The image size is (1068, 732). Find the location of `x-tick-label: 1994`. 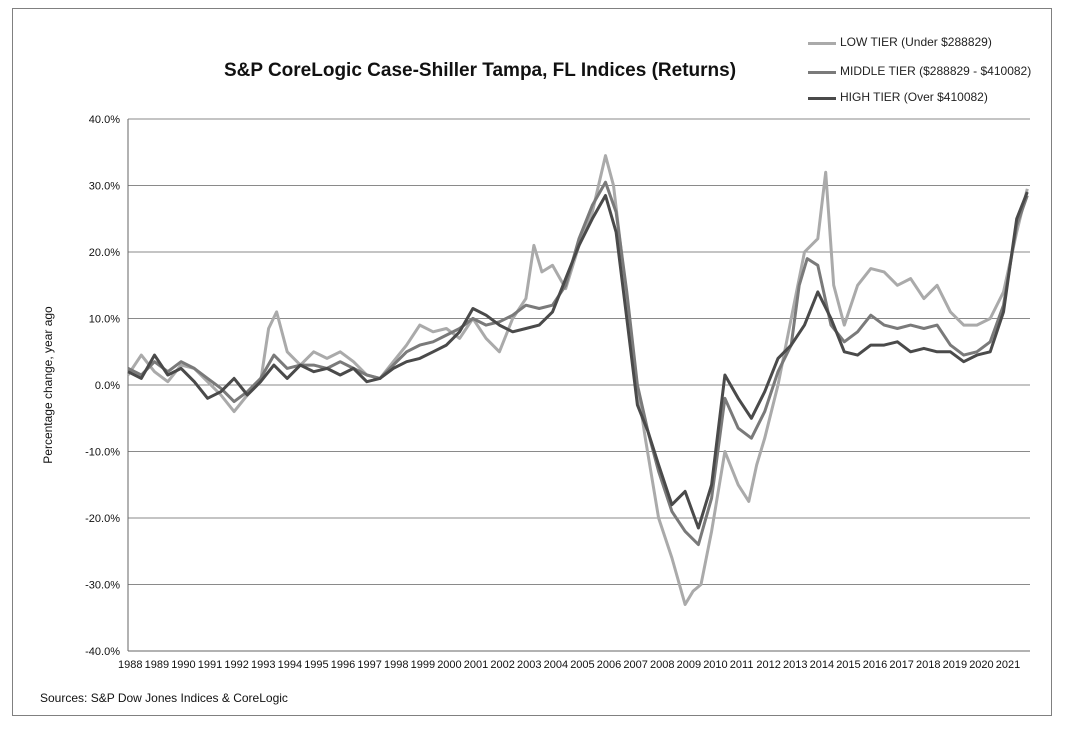

x-tick-label: 1994 is located at coordinates (290, 665).